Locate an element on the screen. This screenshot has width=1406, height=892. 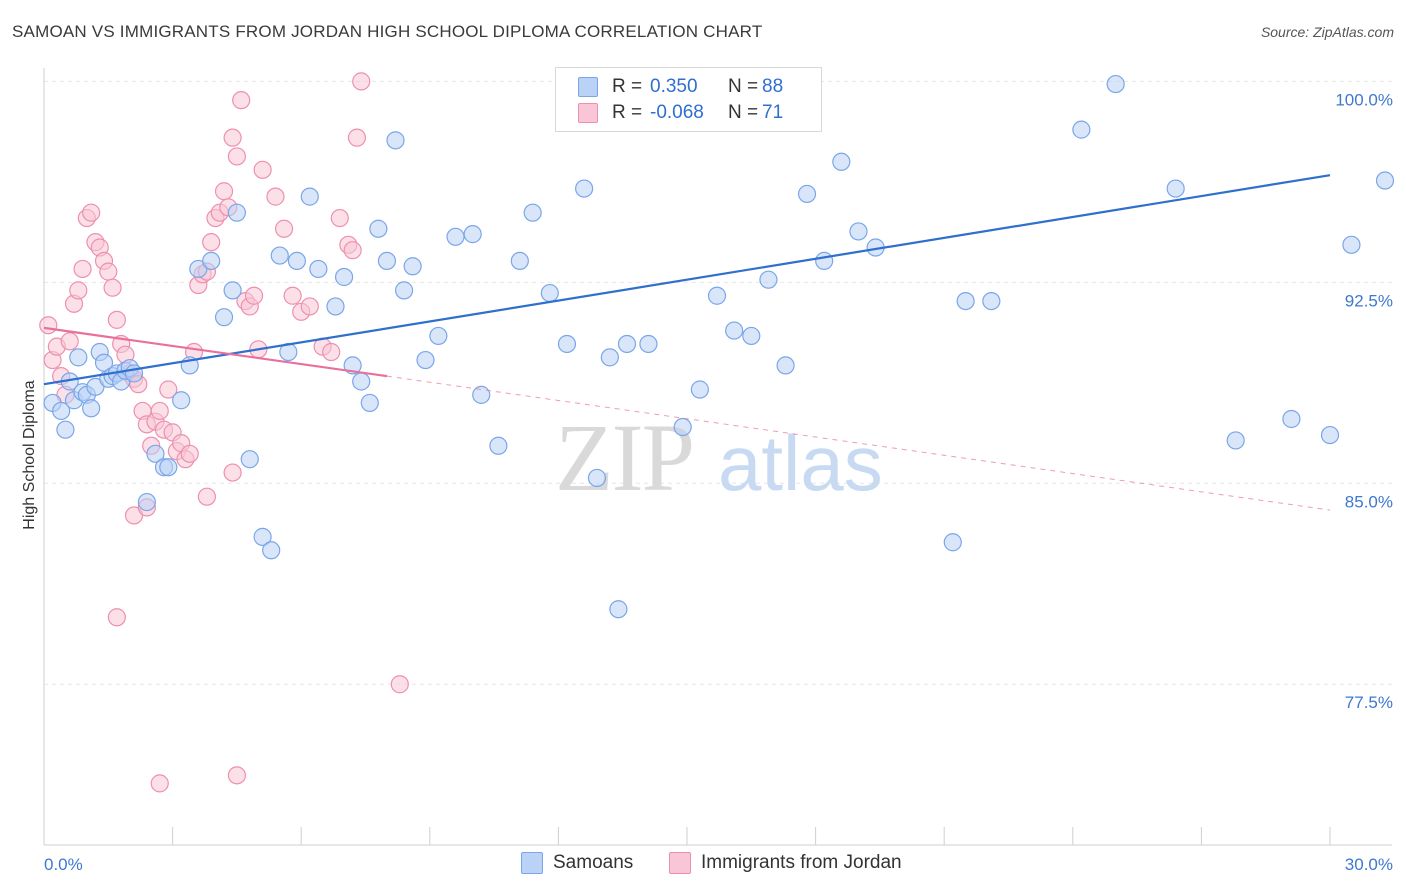
stats-row-samoans: R = 0.350 N = 88 is located at coordinates (680, 87).